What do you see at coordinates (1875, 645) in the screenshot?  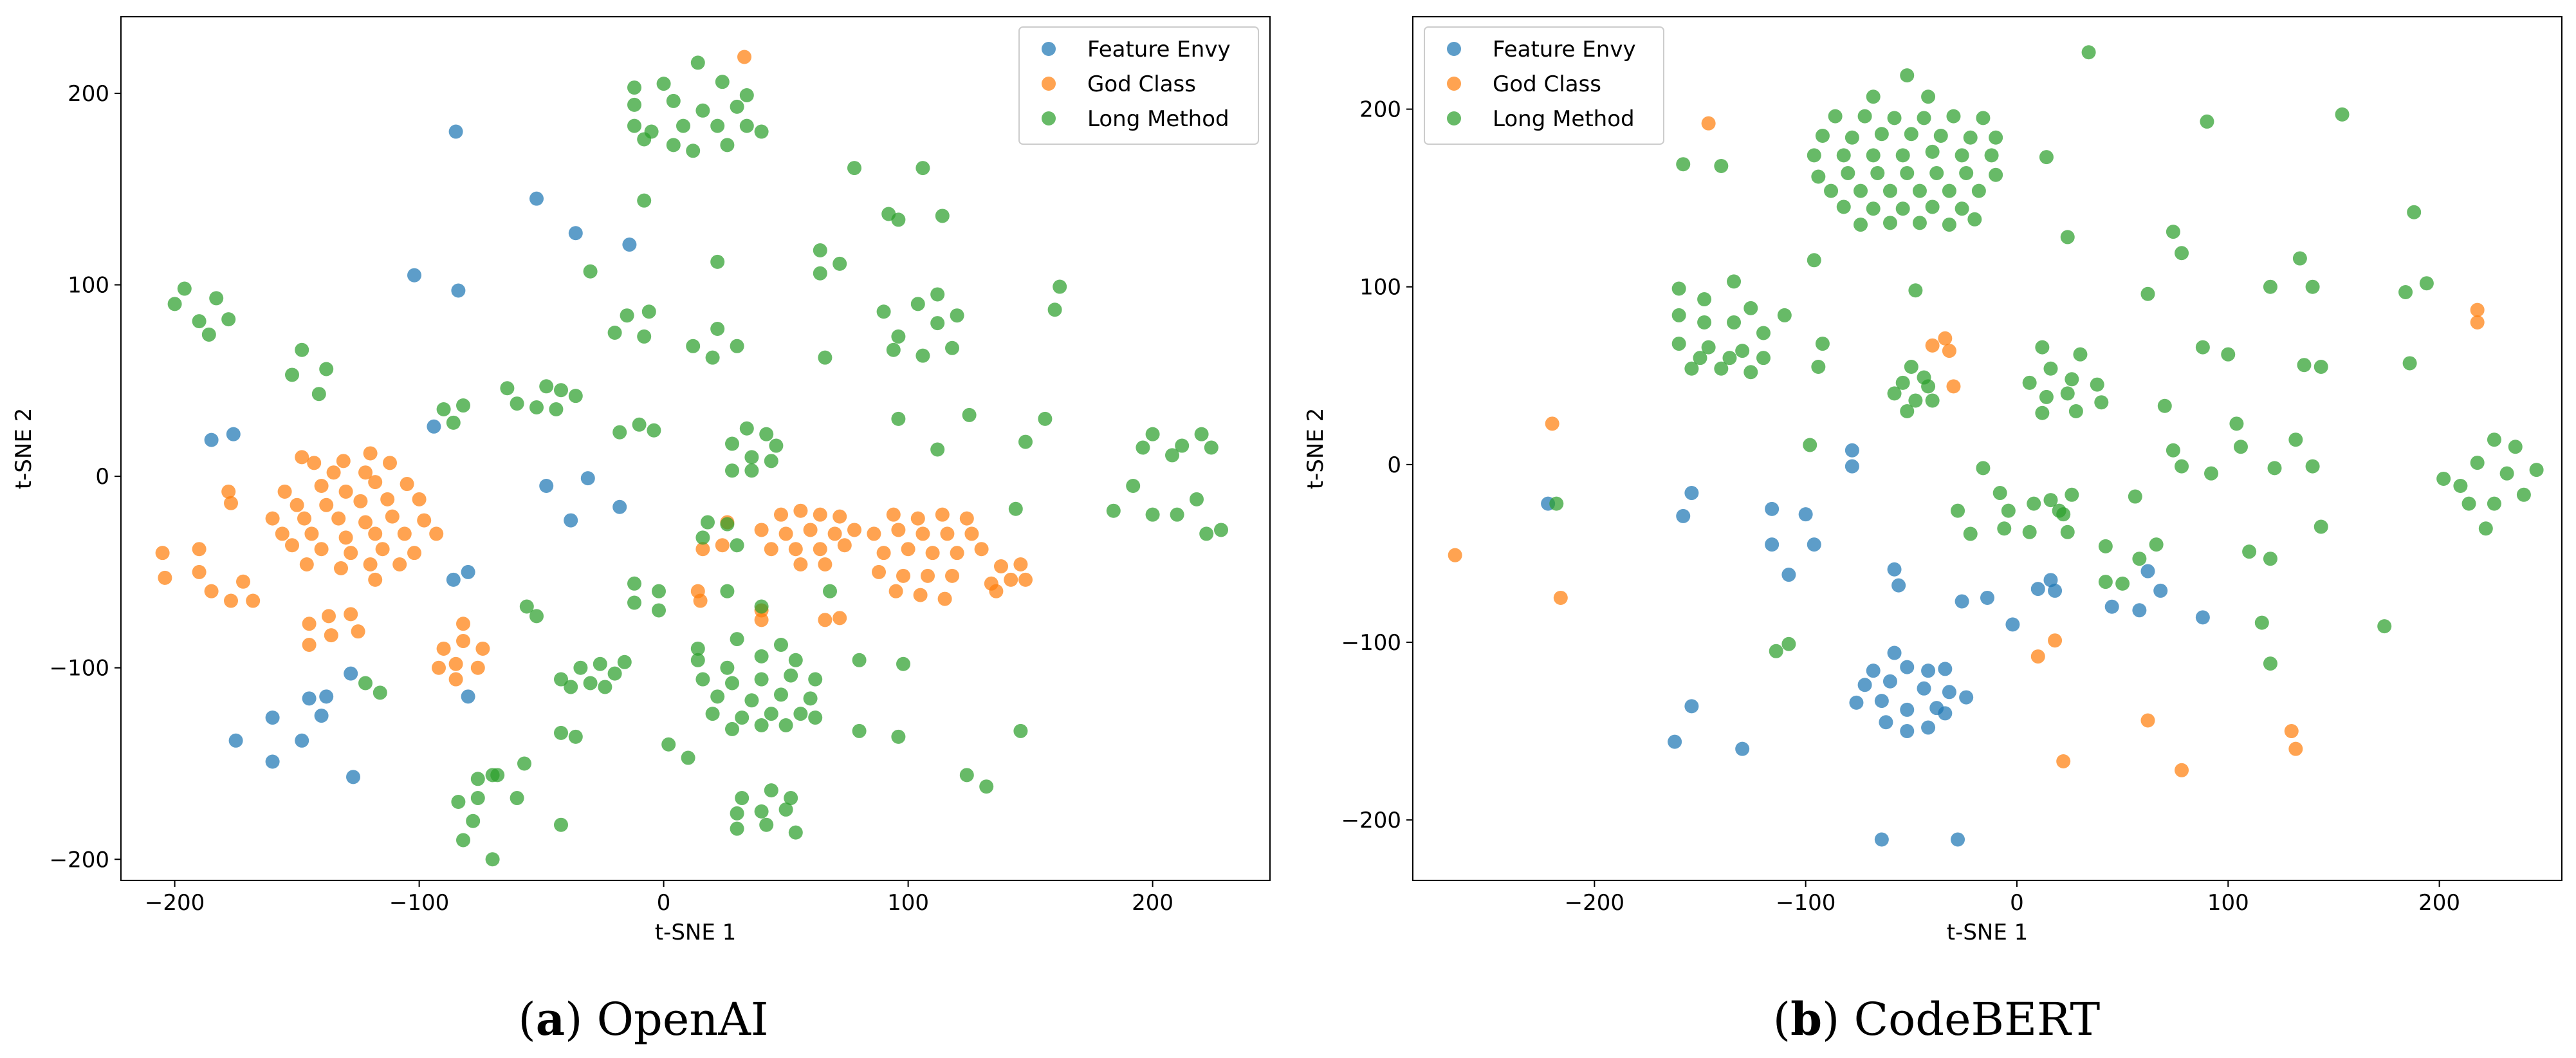 I see `series-feature-envy` at bounding box center [1875, 645].